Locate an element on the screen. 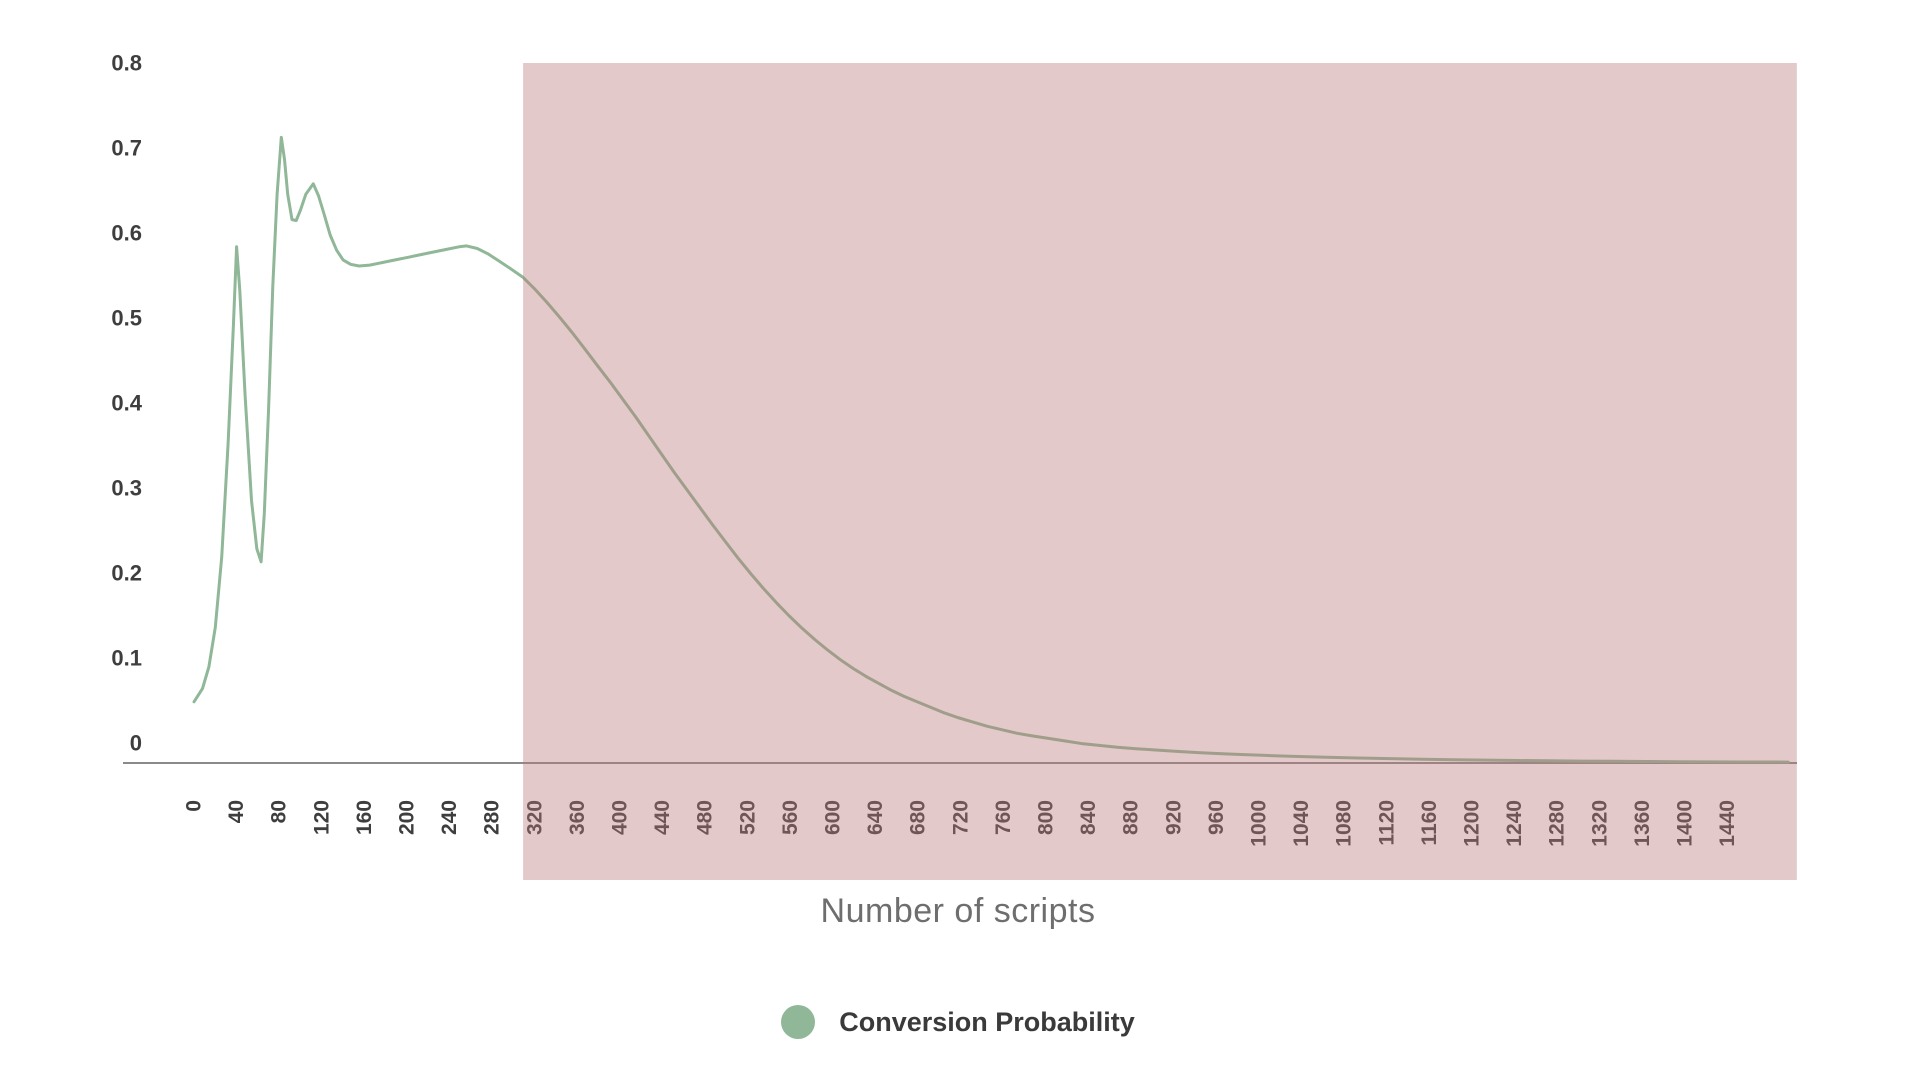  x-tick-label: 0 is located at coordinates (194, 806).